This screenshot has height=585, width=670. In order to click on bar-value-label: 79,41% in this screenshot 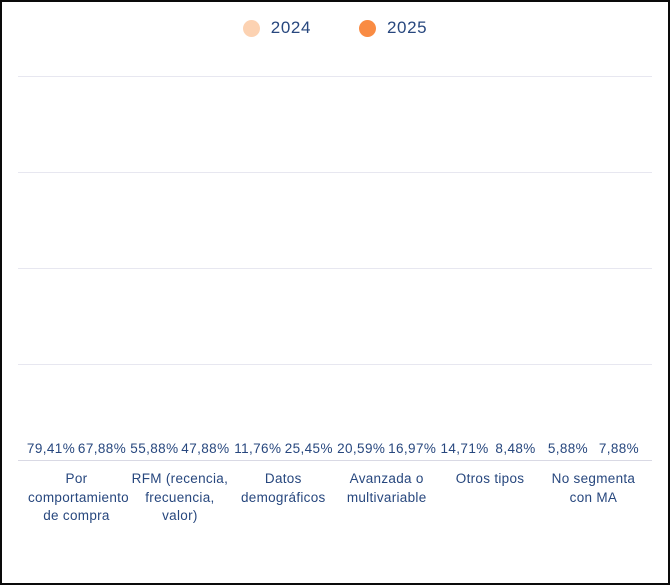, I will do `click(51, 448)`.